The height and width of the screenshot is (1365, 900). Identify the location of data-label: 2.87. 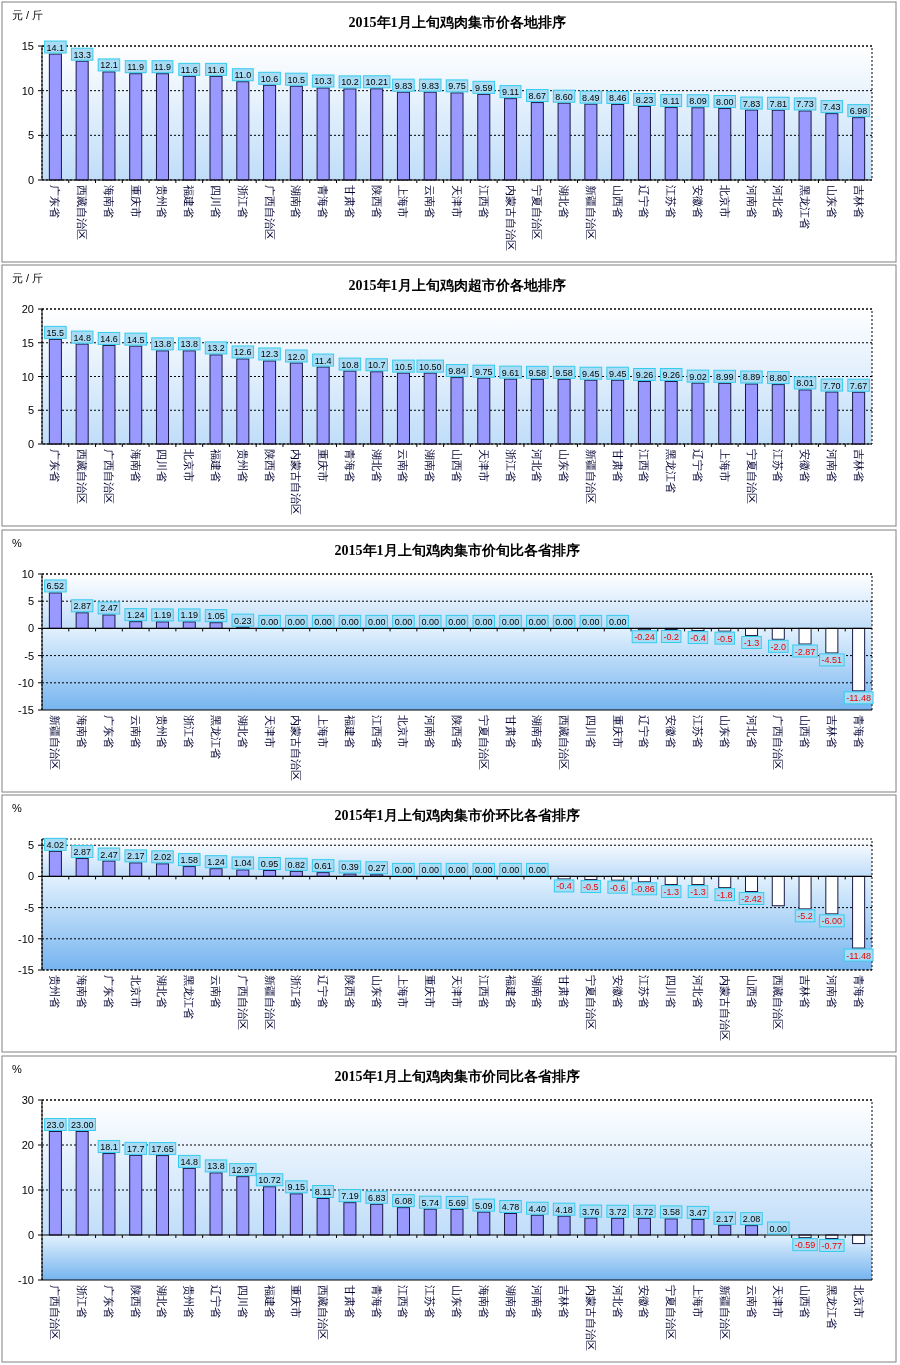
(82, 852).